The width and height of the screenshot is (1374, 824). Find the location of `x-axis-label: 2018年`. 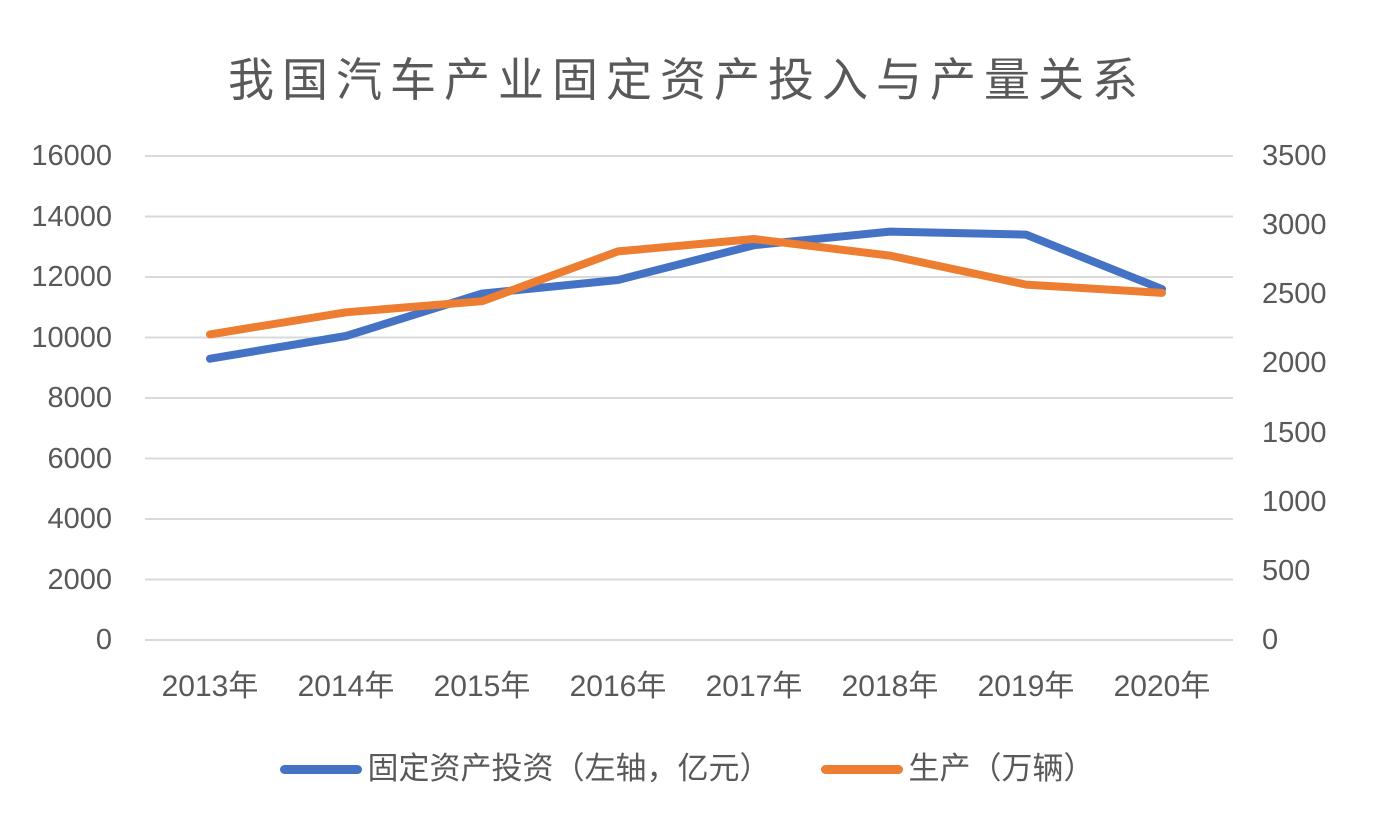

x-axis-label: 2018年 is located at coordinates (890, 686).